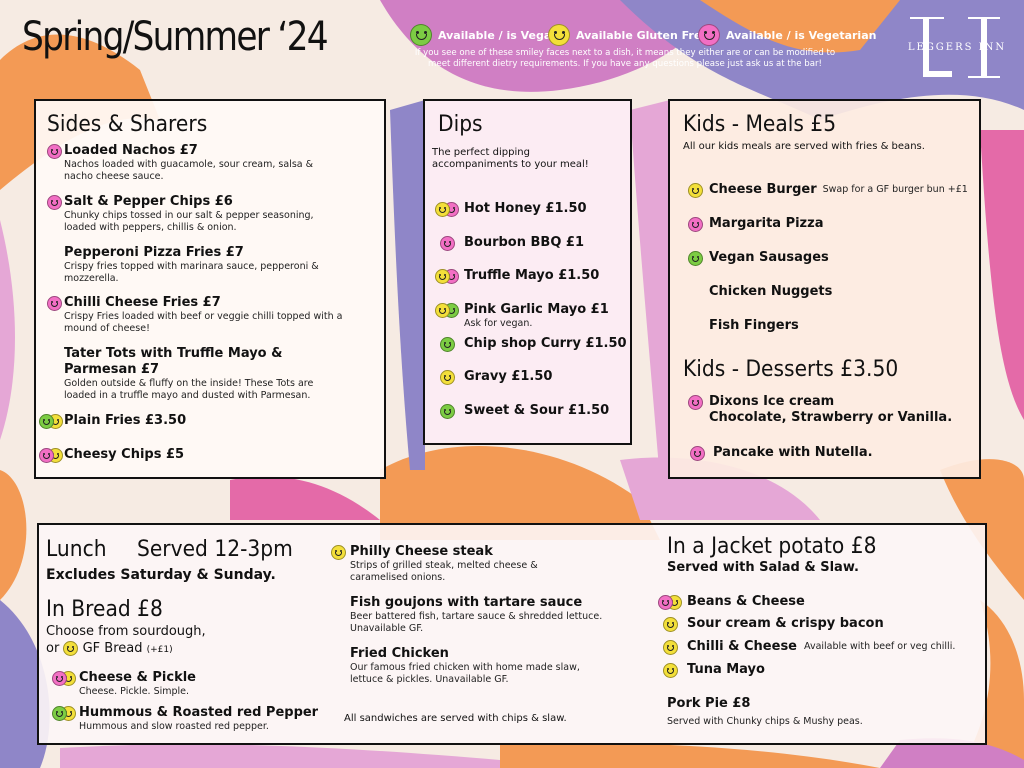  What do you see at coordinates (508, 209) in the screenshot?
I see `dip-item: Hot Honey £1.50` at bounding box center [508, 209].